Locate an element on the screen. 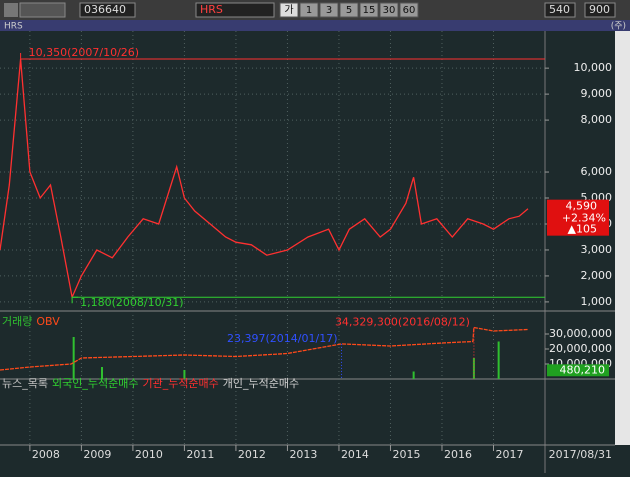  last-price-box is located at coordinates (578, 217).